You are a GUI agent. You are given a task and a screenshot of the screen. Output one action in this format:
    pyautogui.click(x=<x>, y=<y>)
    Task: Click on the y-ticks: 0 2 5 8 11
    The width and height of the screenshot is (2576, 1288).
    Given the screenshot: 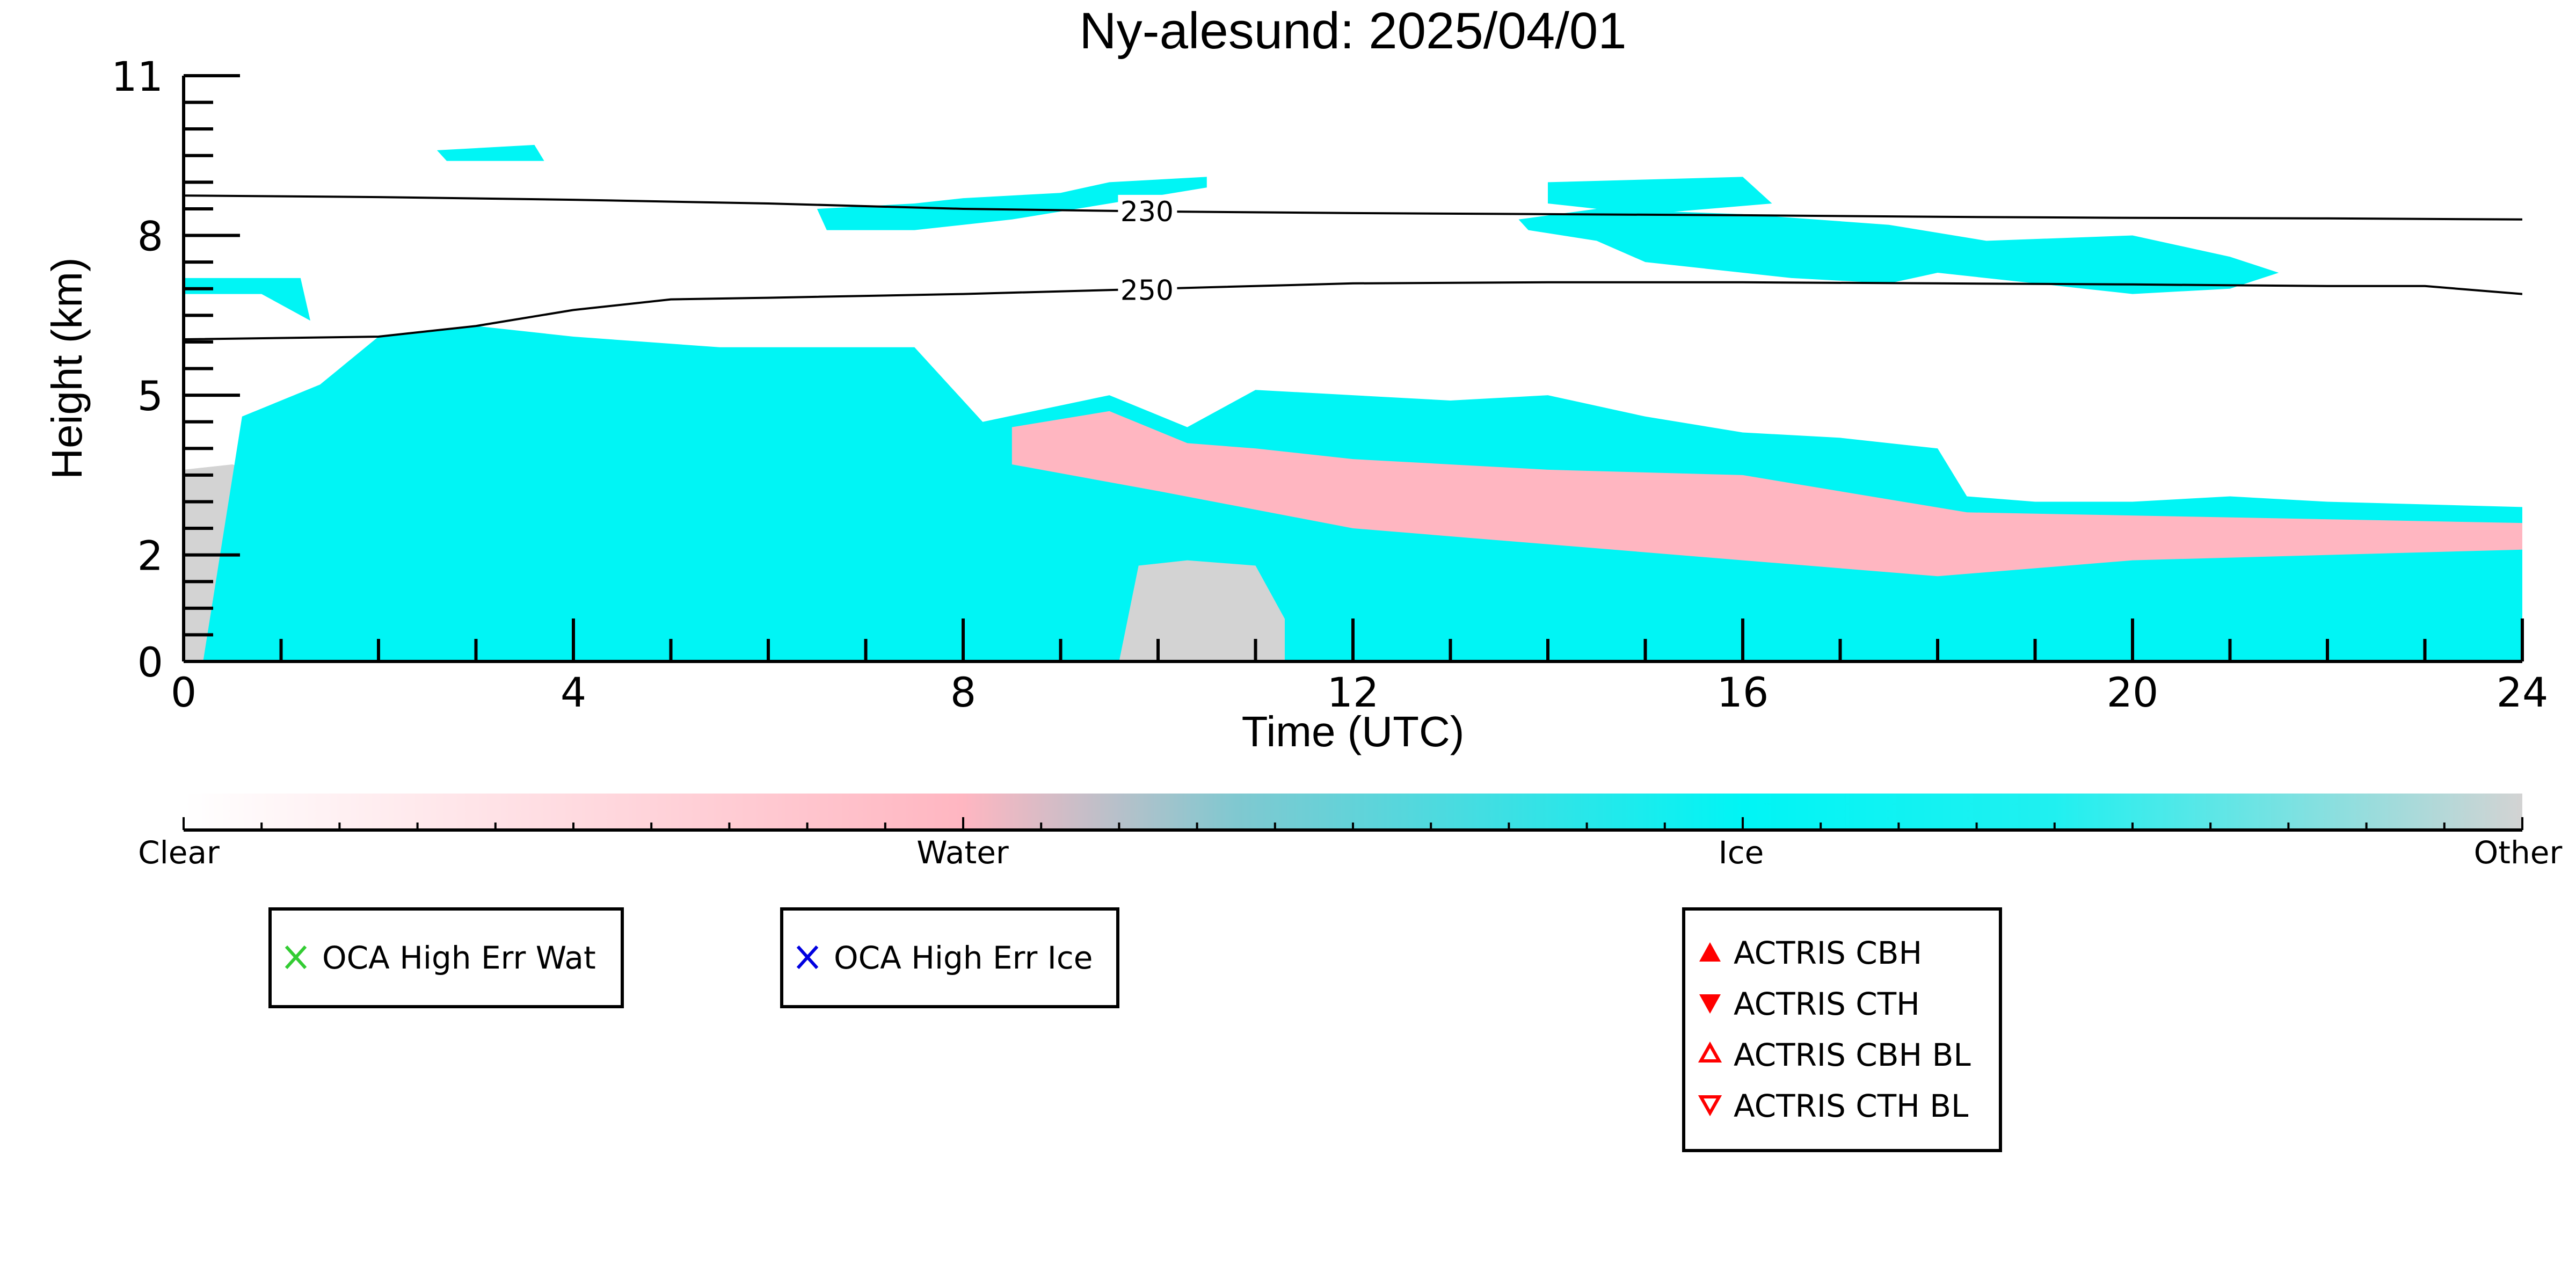 What is the action you would take?
    pyautogui.click(x=175, y=369)
    